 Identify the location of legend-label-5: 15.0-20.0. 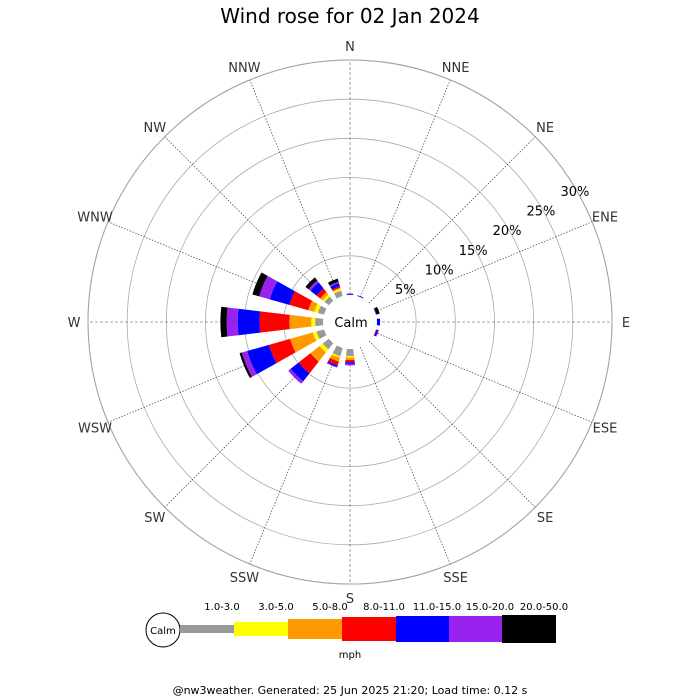
(490, 607).